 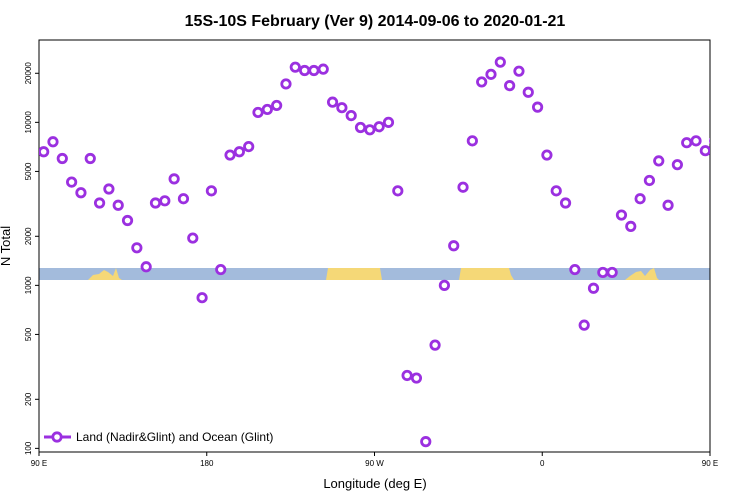 I want to click on y-tick-label: 100, so click(x=28, y=448).